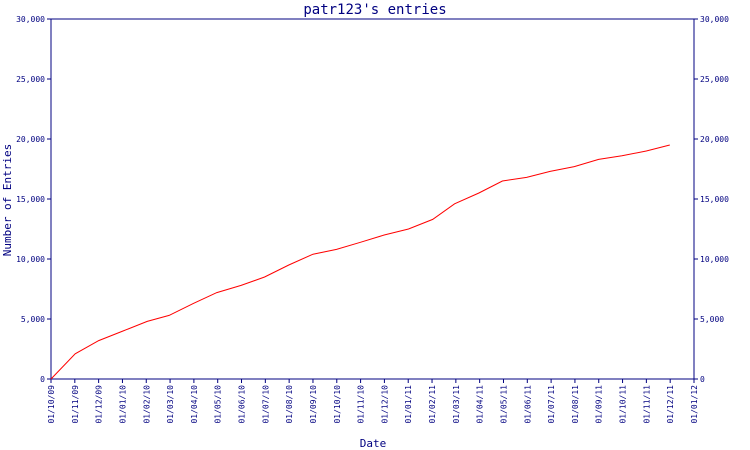 This screenshot has height=450, width=750. What do you see at coordinates (313, 404) in the screenshot?
I see `x-tick-label: 01/09/10` at bounding box center [313, 404].